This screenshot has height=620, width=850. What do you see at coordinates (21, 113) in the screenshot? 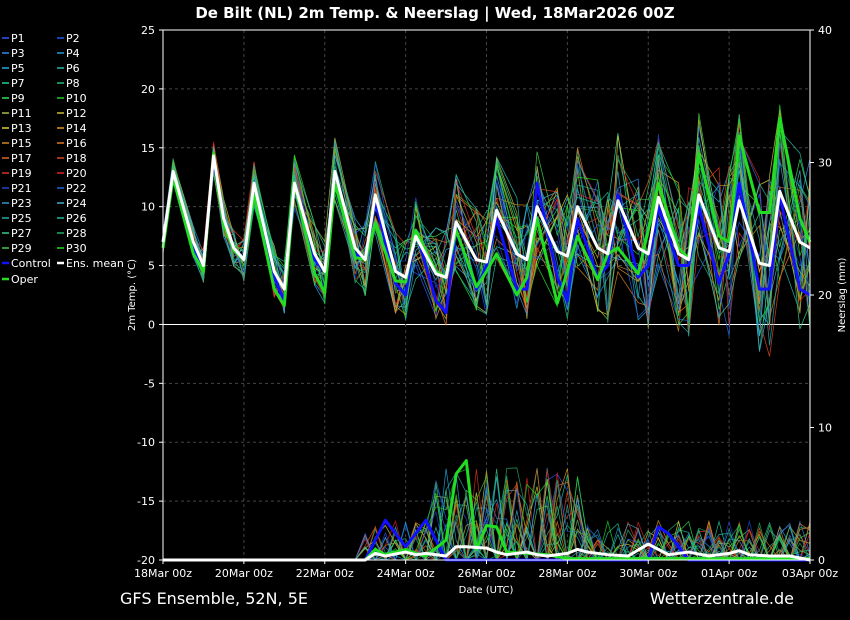
I see `legend-label: P11` at bounding box center [21, 113].